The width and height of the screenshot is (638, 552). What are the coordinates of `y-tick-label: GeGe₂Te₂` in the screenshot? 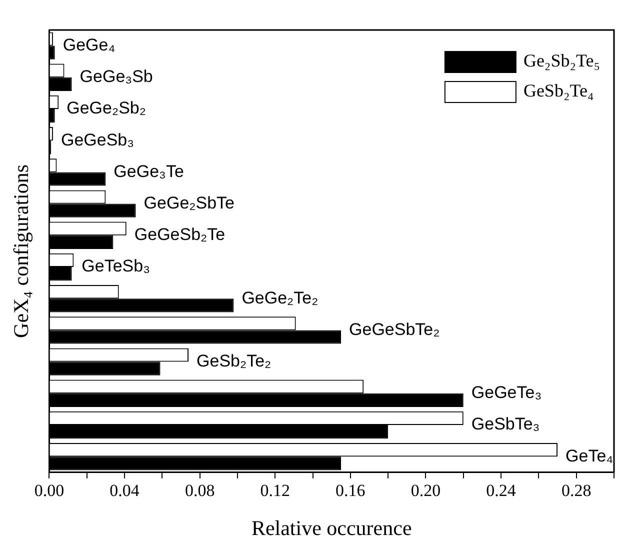 It's located at (280, 298).